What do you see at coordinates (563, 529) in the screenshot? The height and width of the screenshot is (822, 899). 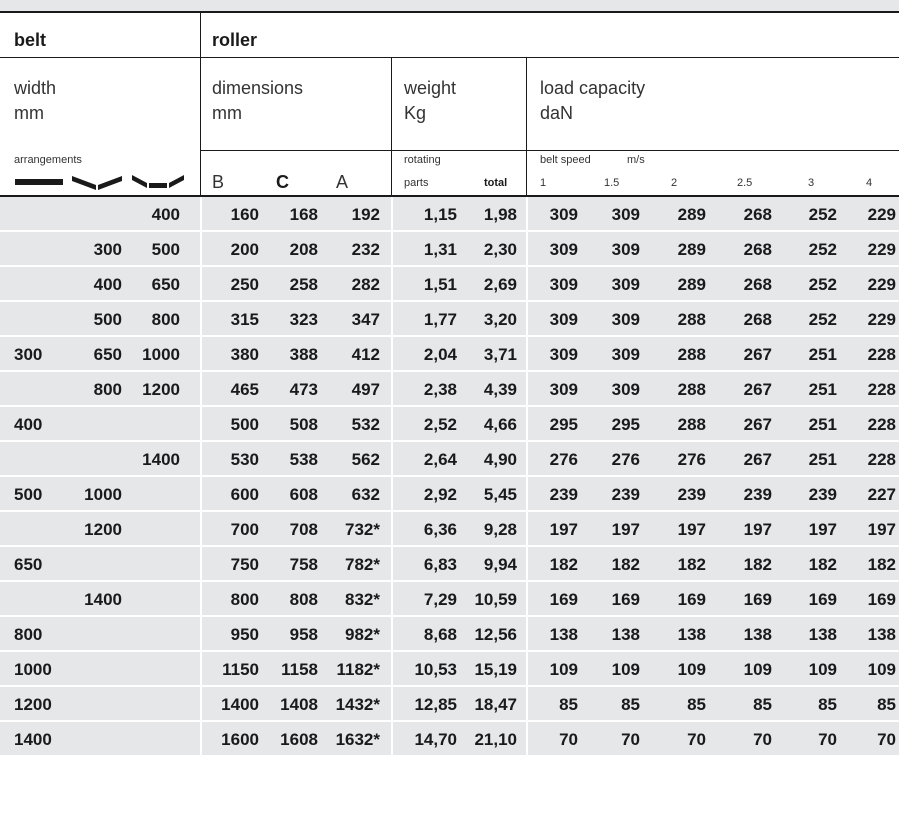 I see `cell-load-speed-1: 197` at bounding box center [563, 529].